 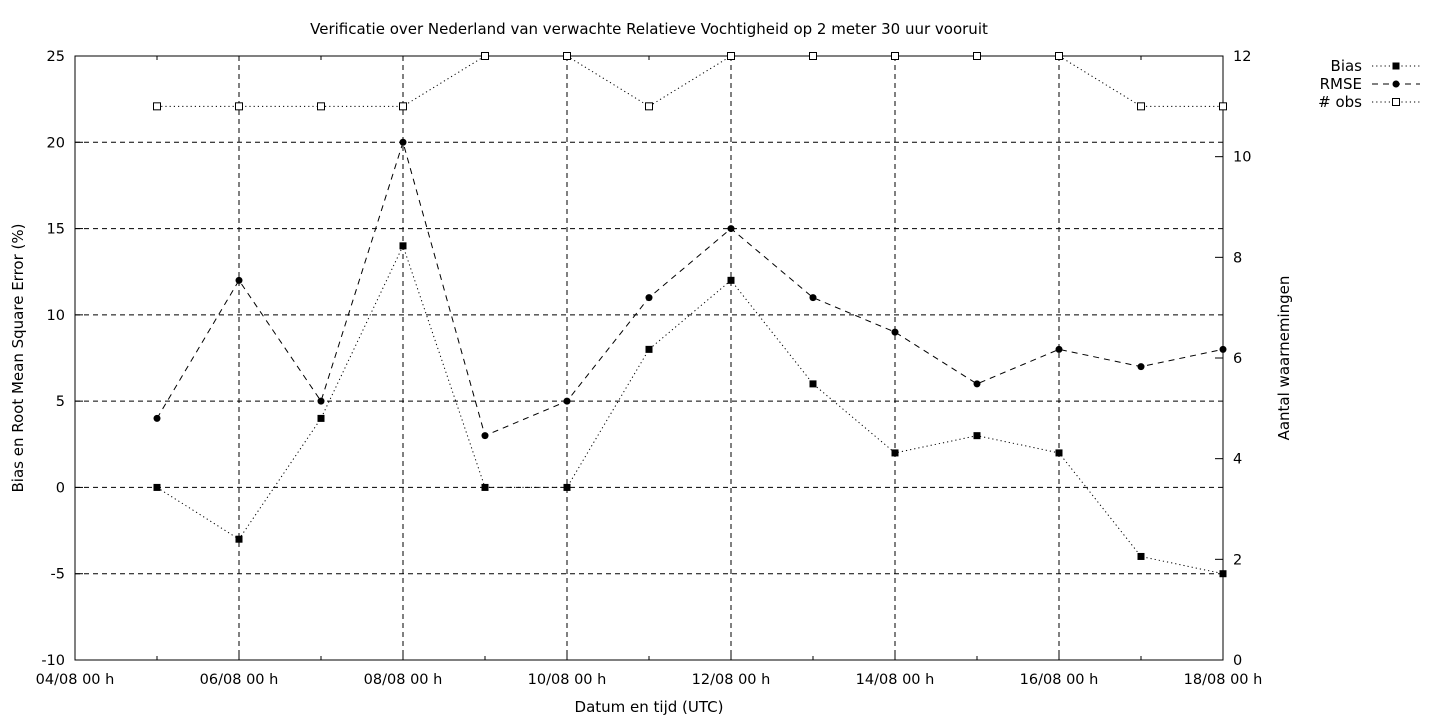 What do you see at coordinates (1396, 84) in the screenshot?
I see `legend-marker-rmse` at bounding box center [1396, 84].